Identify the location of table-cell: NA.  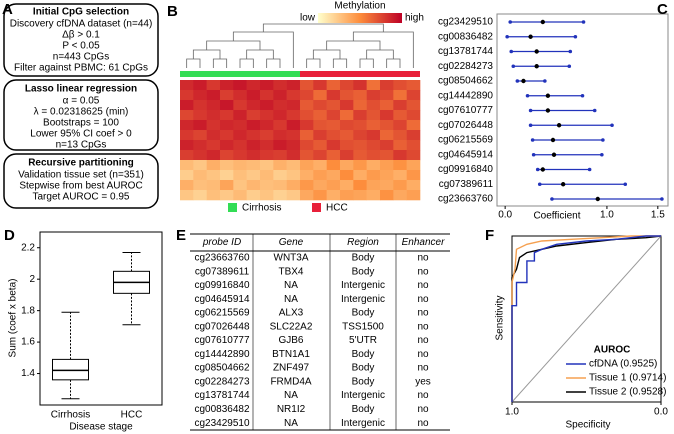
(291, 395).